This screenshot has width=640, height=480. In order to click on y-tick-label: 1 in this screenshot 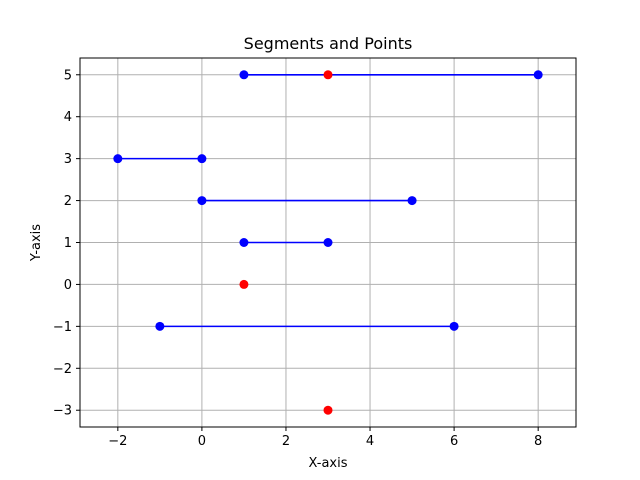, I will do `click(68, 243)`.